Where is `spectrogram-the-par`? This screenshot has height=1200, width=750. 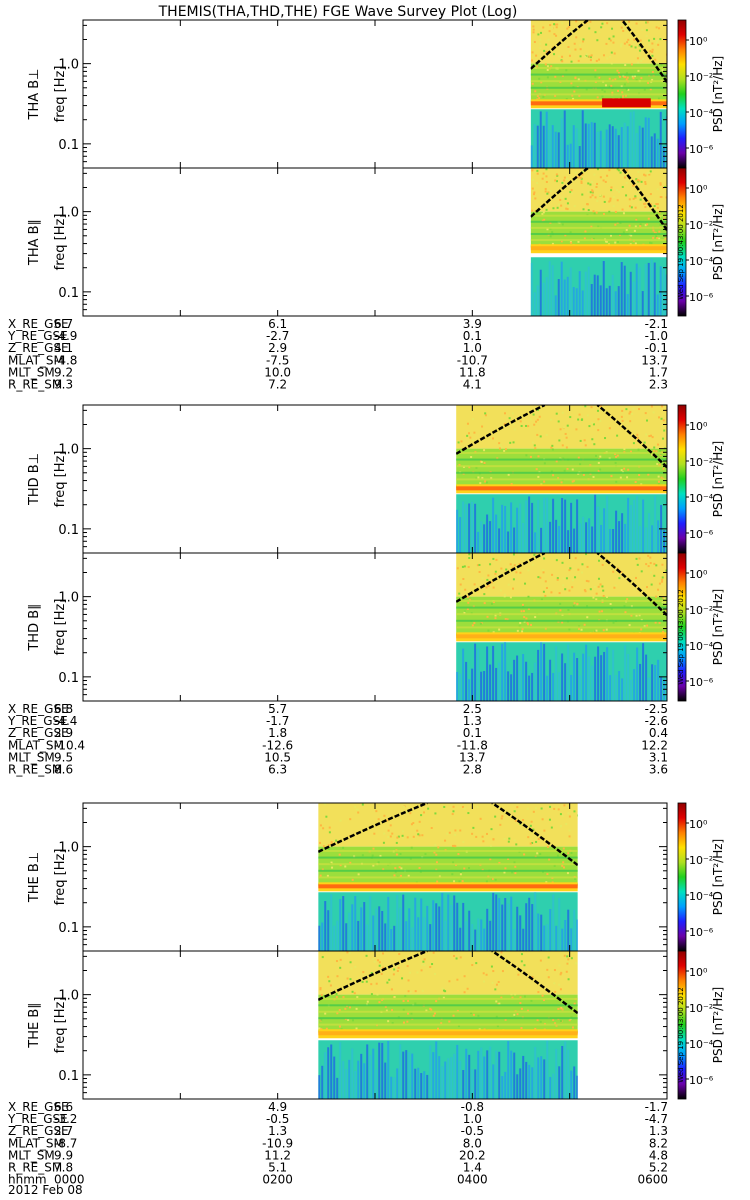 spectrogram-the-par is located at coordinates (448, 1025).